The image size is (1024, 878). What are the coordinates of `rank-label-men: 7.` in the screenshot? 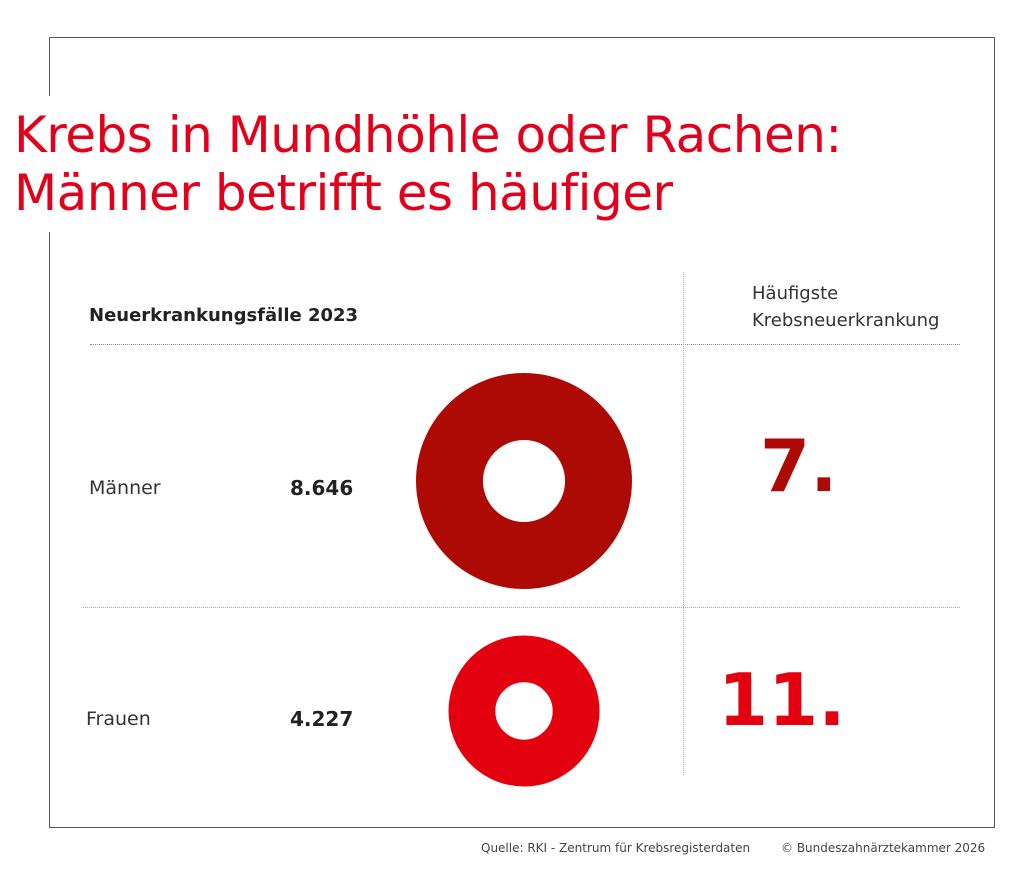 It's located at (799, 466).